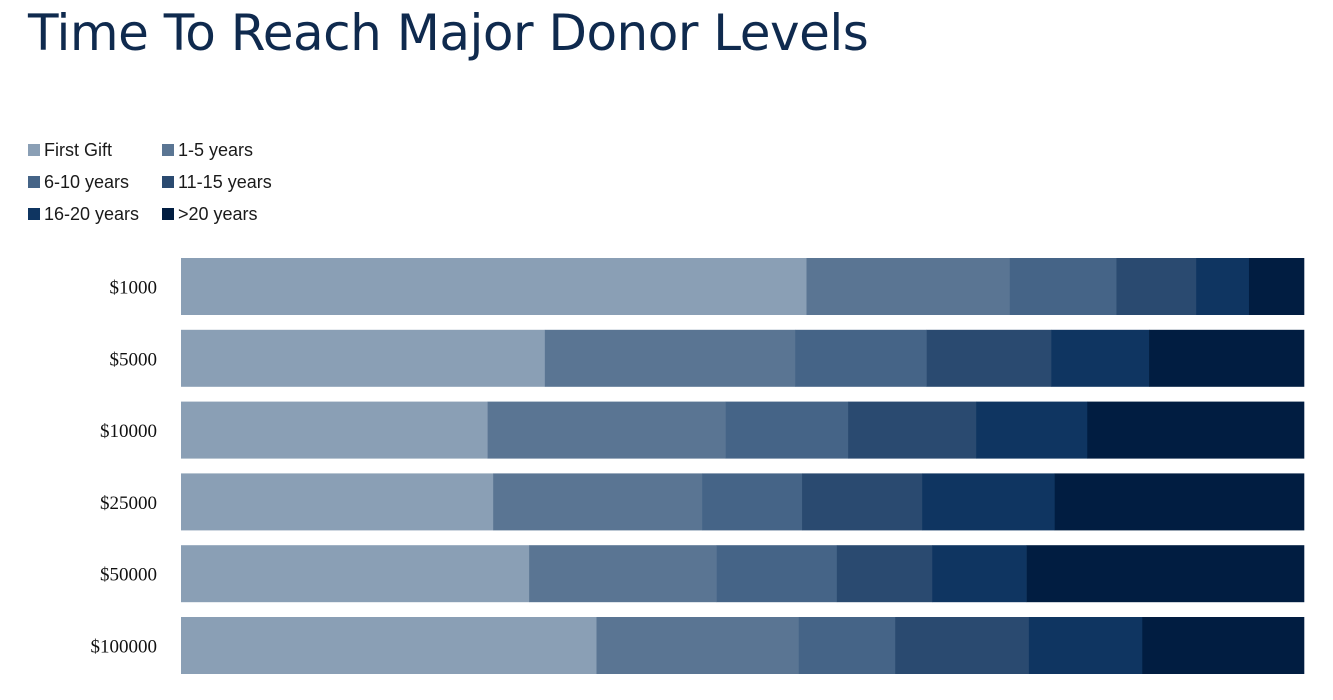  I want to click on legend-item: 11-15 years, so click(237, 182).